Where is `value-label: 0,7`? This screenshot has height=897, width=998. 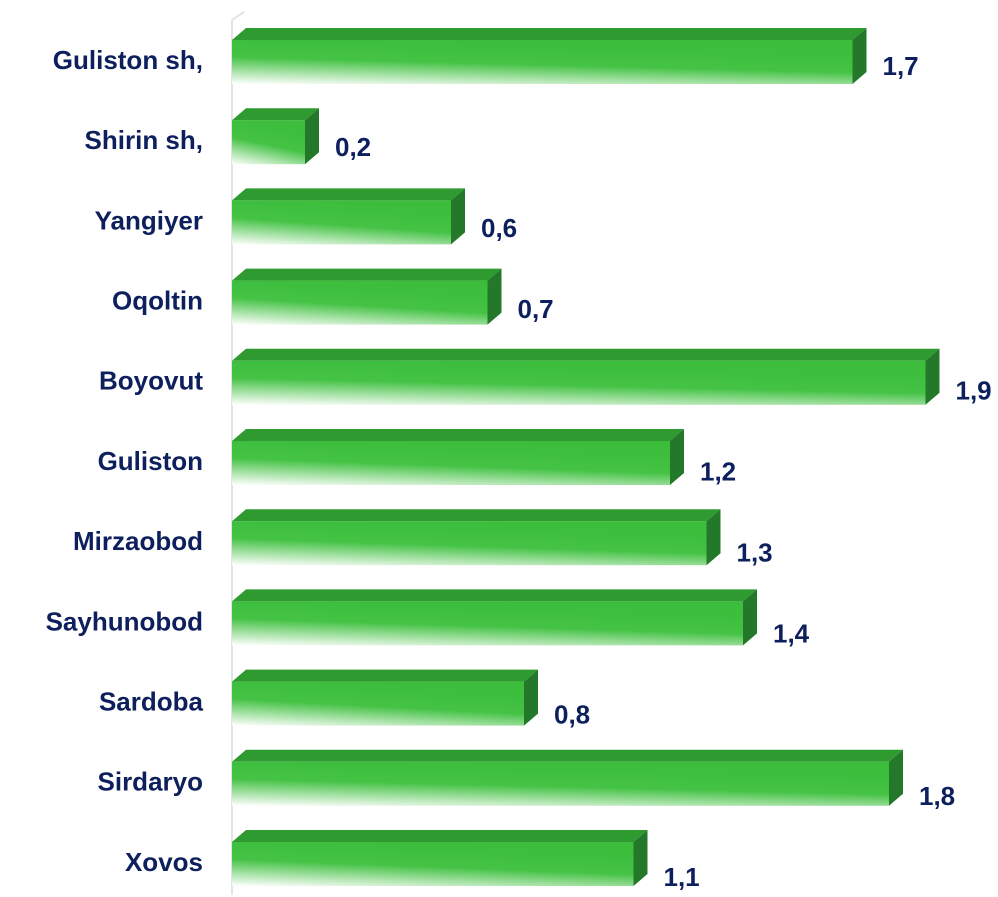
value-label: 0,7 is located at coordinates (536, 309).